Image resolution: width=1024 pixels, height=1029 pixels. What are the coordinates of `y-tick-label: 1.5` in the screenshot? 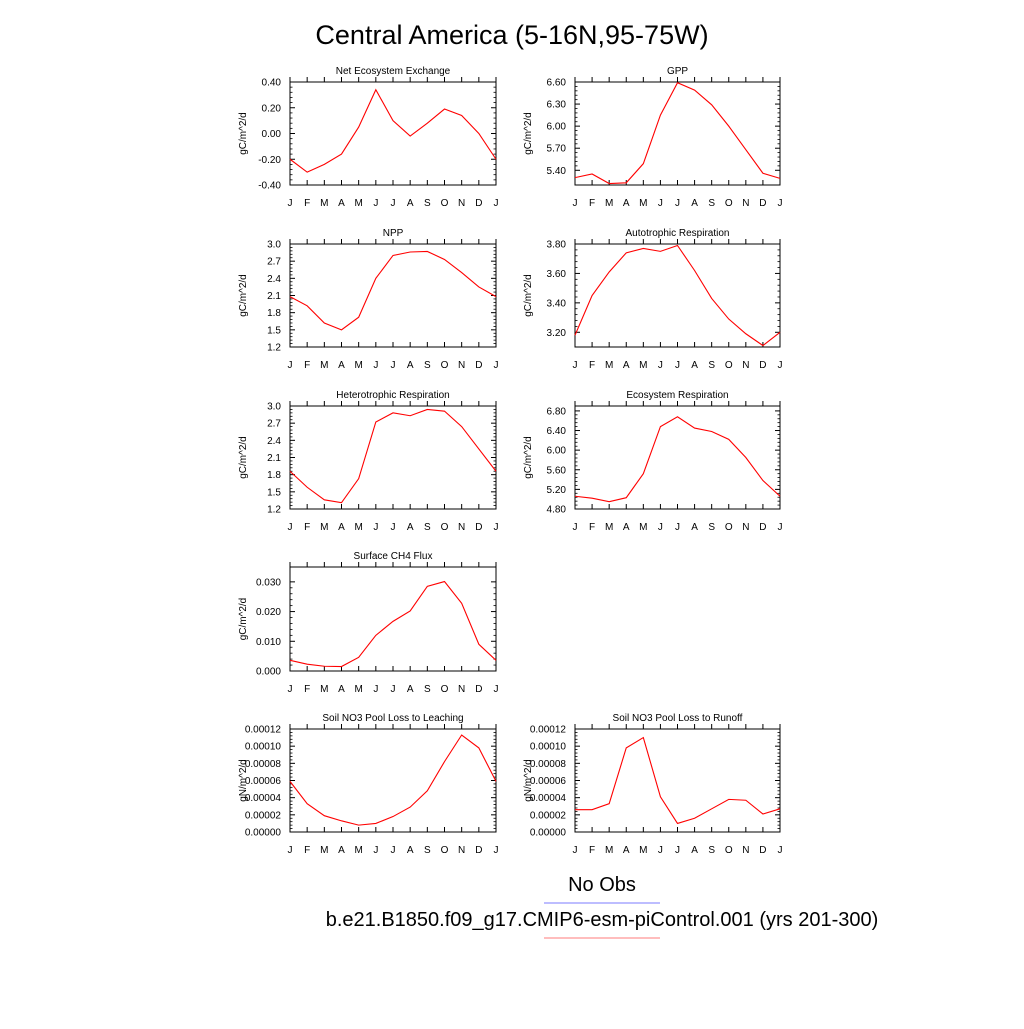 It's located at (274, 330).